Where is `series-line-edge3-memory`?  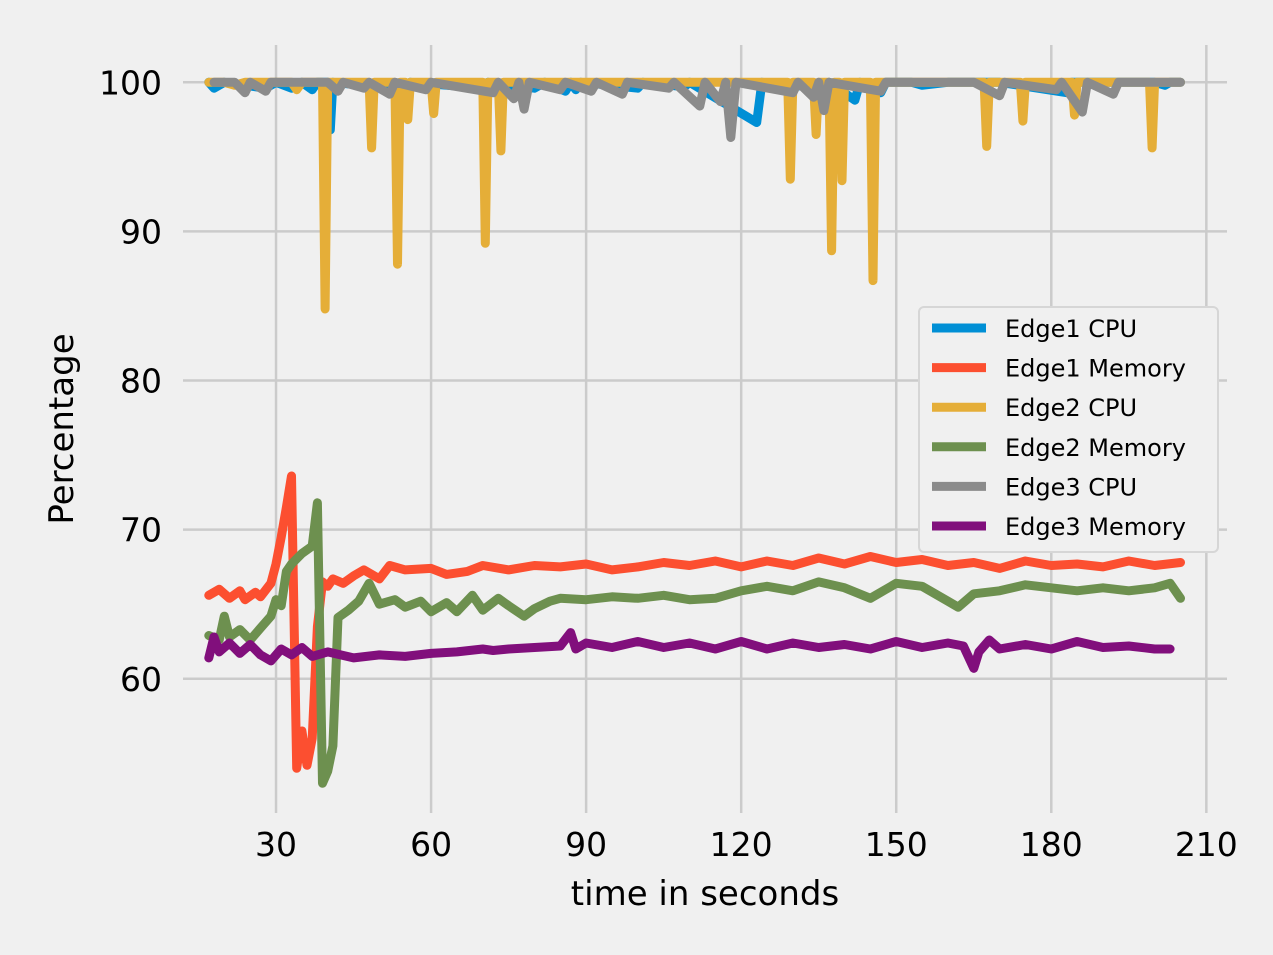
series-line-edge3-memory is located at coordinates (689, 650).